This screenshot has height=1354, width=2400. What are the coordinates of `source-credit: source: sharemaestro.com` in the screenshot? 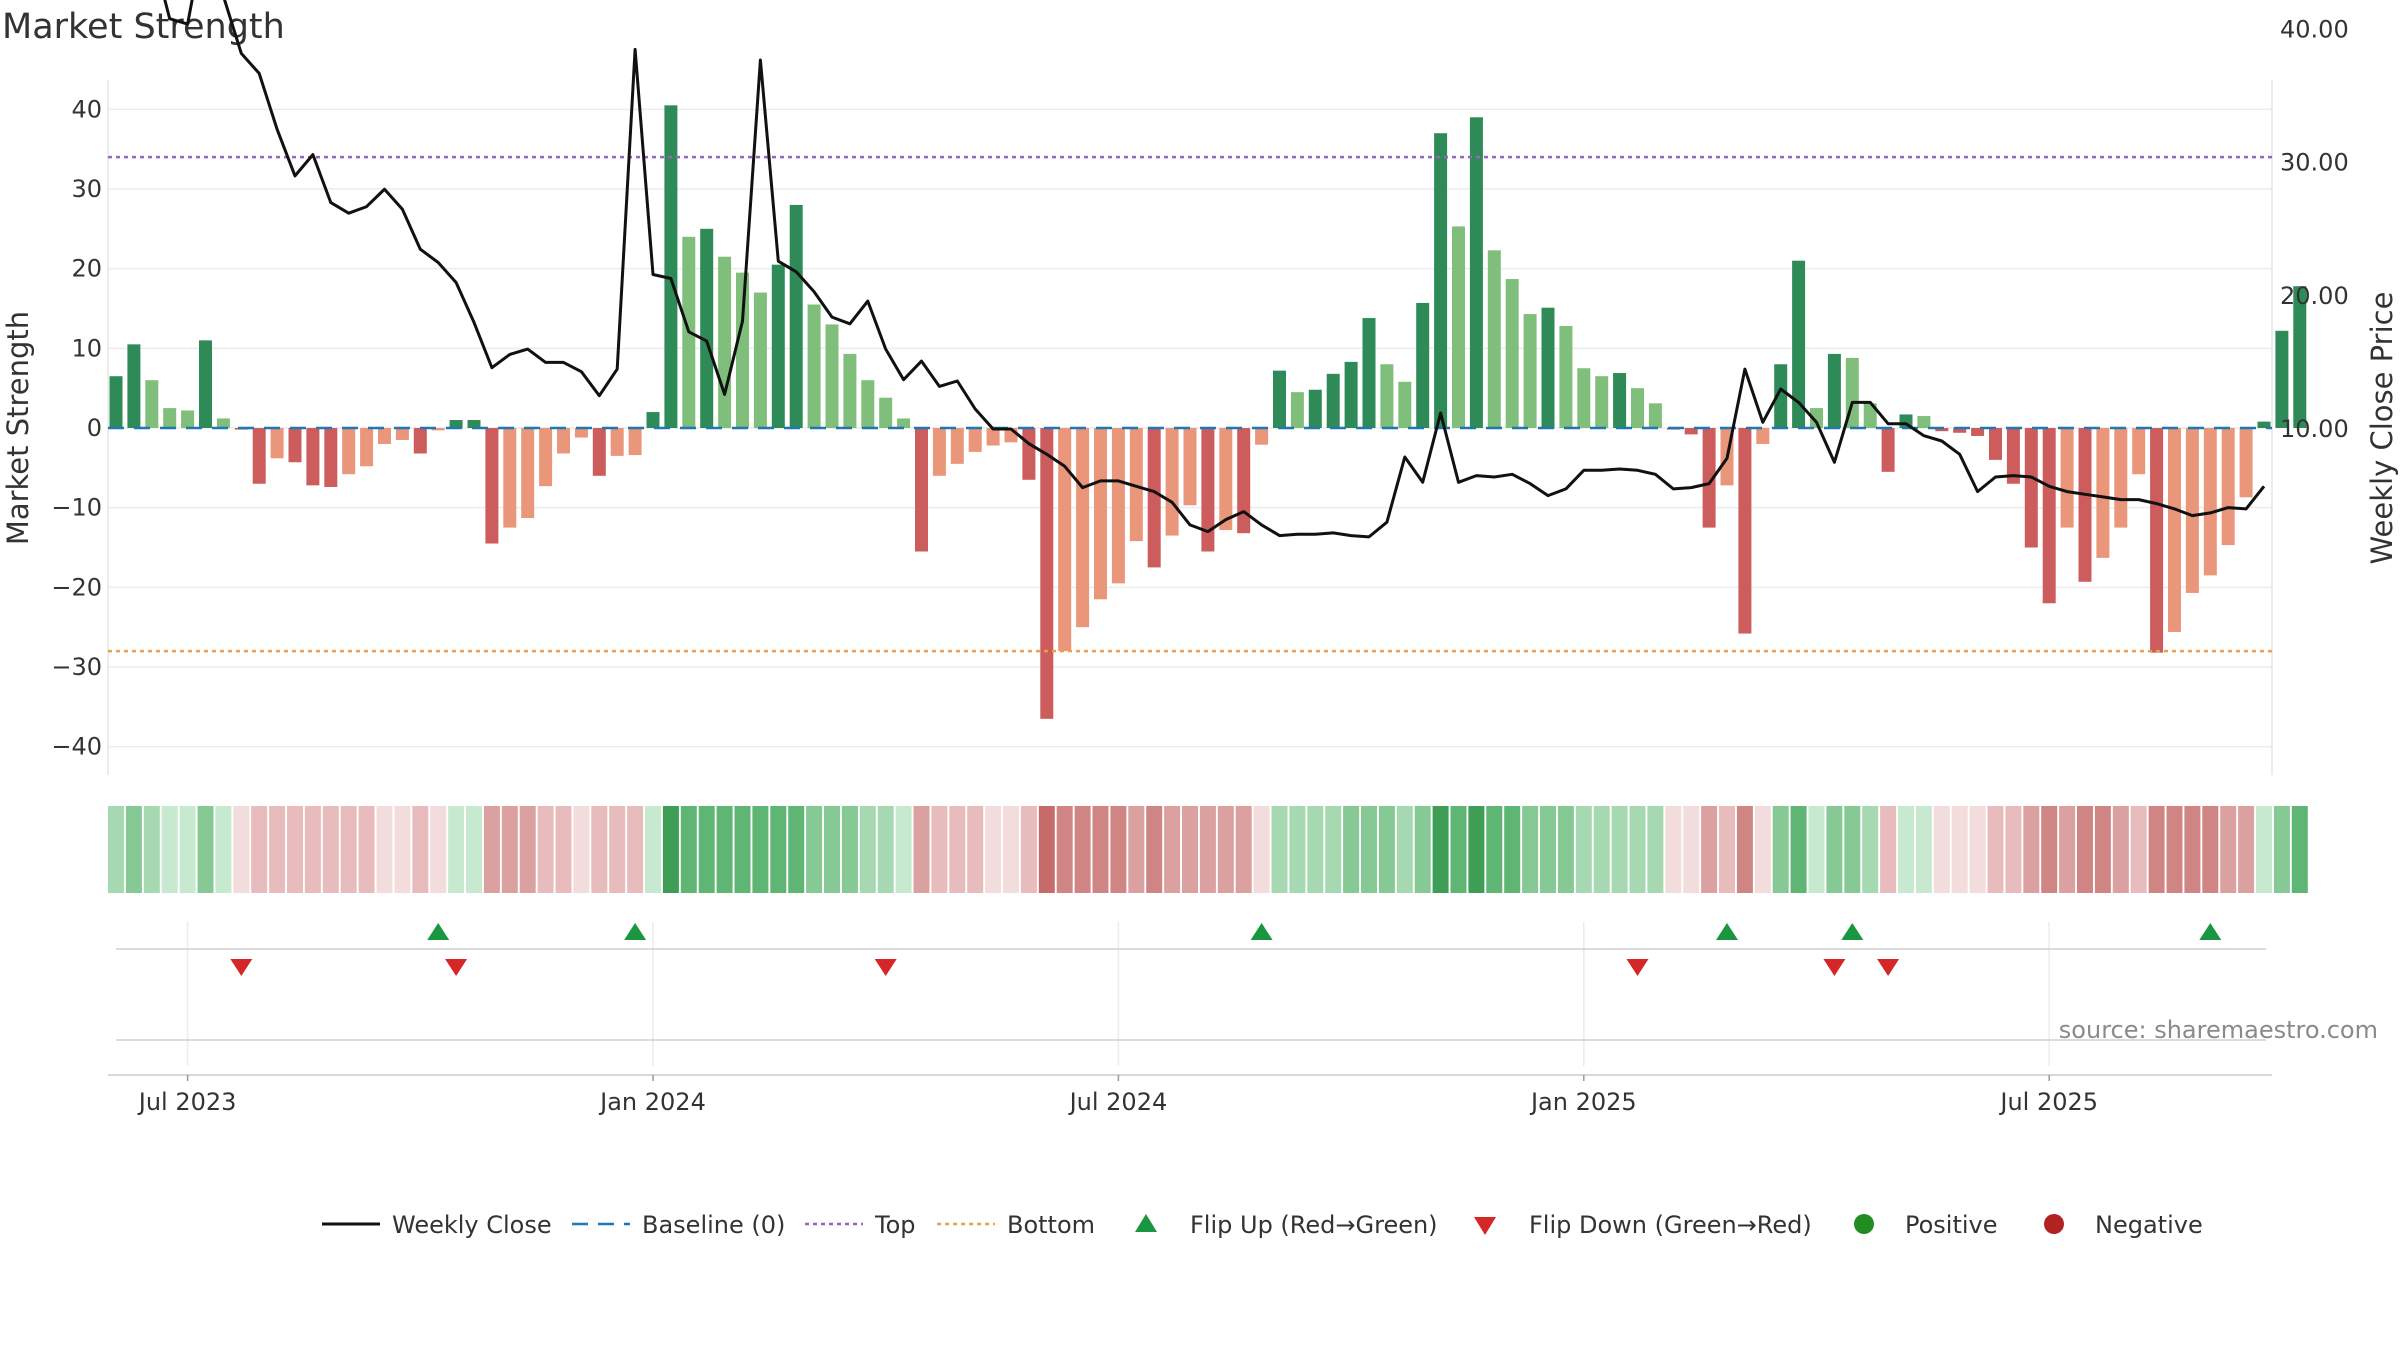 It's located at (2218, 1030).